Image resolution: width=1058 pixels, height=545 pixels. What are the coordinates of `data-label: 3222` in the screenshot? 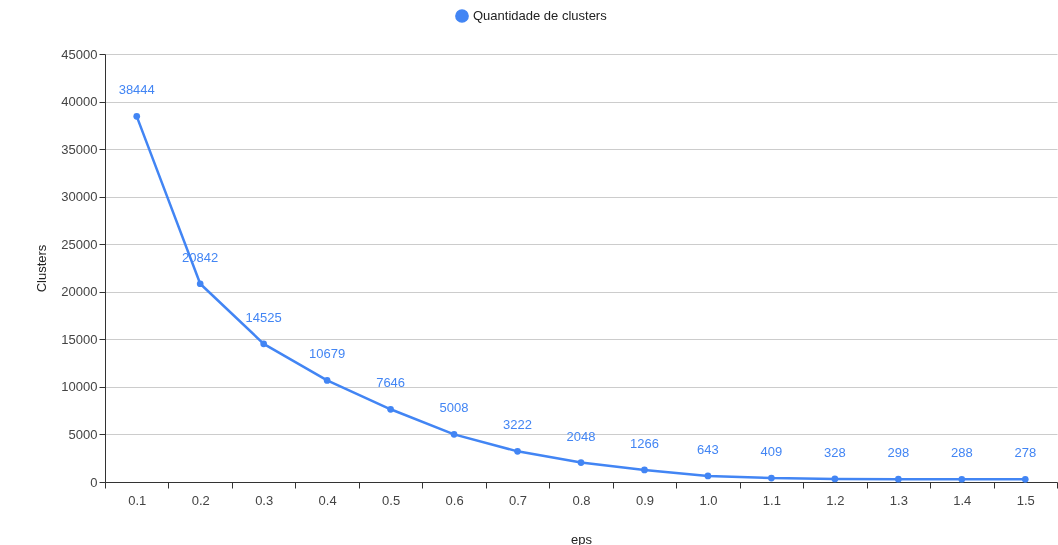 It's located at (517, 425).